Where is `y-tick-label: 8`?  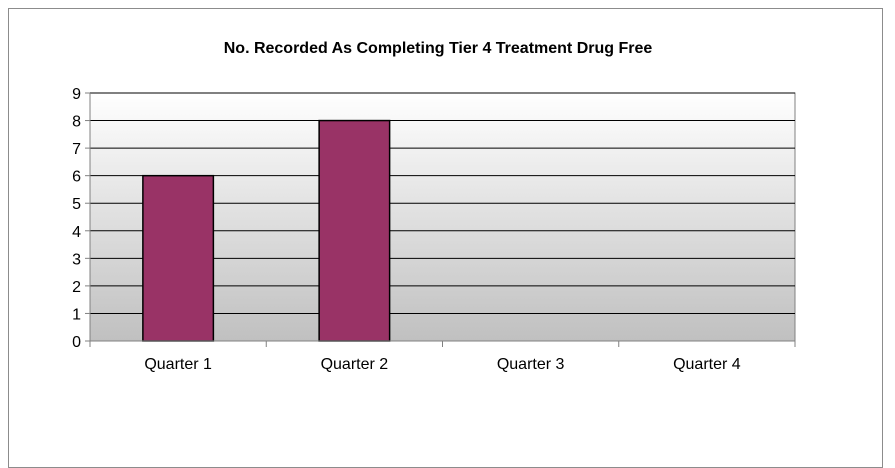 y-tick-label: 8 is located at coordinates (76, 122).